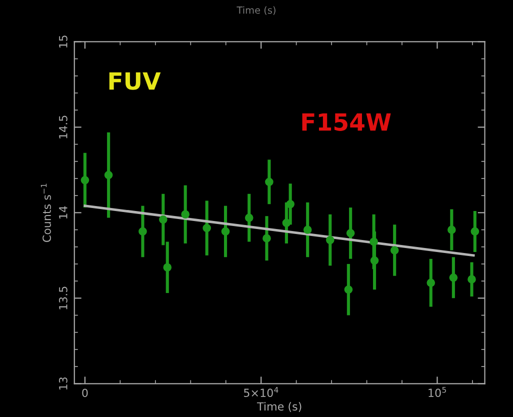  Describe the element at coordinates (261, 392) in the screenshot. I see `x-tick-label: 5×10$^{4}$` at that location.